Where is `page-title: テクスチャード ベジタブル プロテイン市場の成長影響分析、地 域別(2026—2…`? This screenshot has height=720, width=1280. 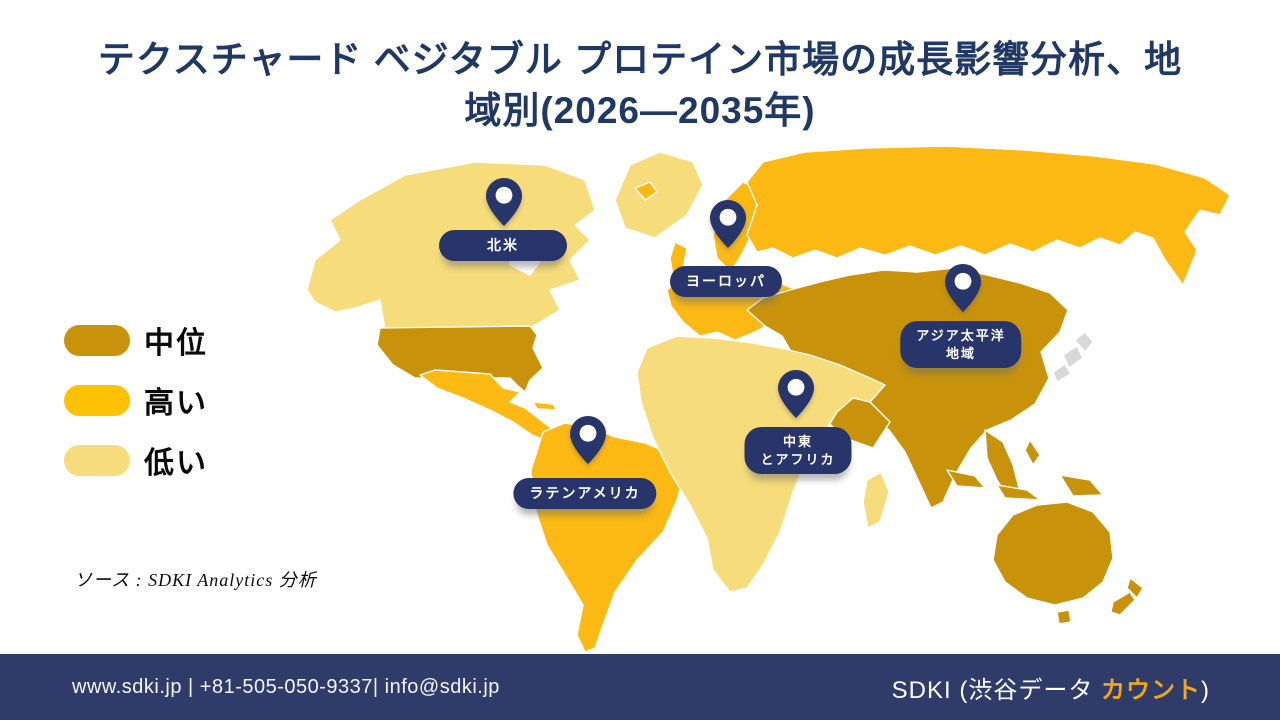 page-title: テクスチャード ベジタブル プロテイン市場の成長影響分析、地 域別(2026—2… is located at coordinates (640, 85).